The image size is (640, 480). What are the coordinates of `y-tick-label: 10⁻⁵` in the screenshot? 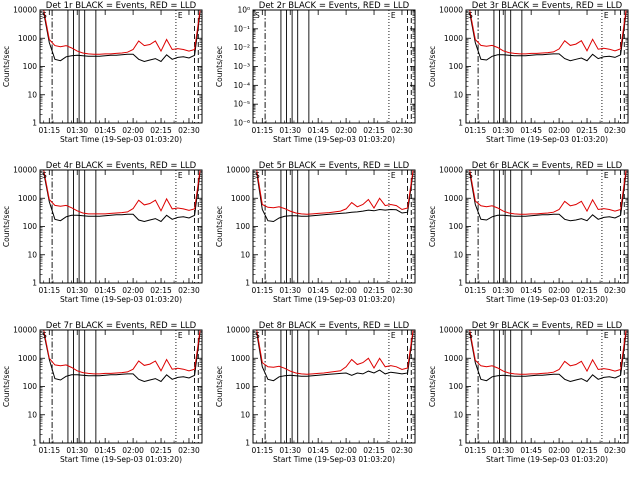 It's located at (241, 104).